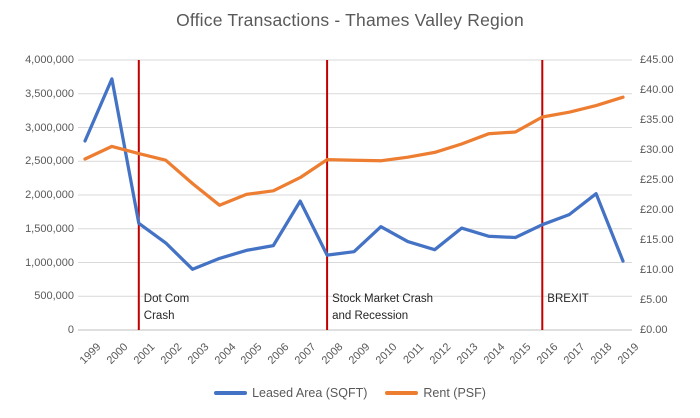 Image resolution: width=700 pixels, height=418 pixels. What do you see at coordinates (657, 60) in the screenshot?
I see `y-right-tick-label: £45.00` at bounding box center [657, 60].